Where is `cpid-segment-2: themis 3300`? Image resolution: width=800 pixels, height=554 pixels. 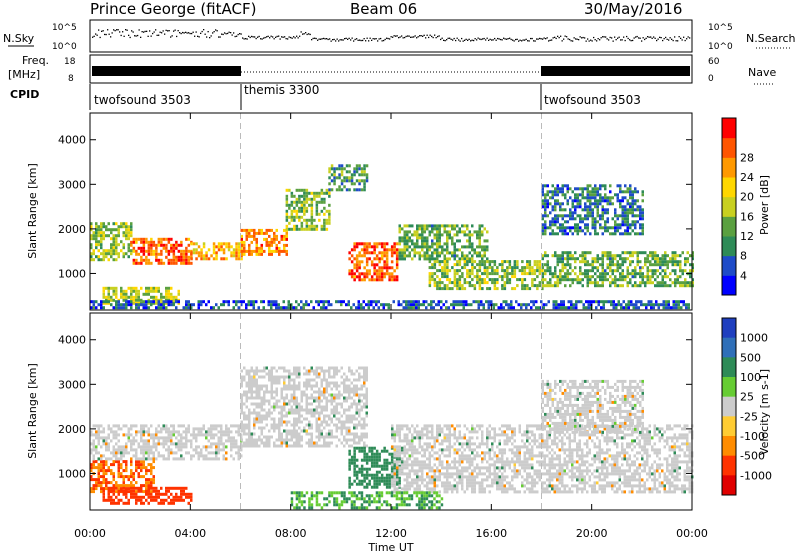
cpid-segment-2: themis 3300 is located at coordinates (281, 90).